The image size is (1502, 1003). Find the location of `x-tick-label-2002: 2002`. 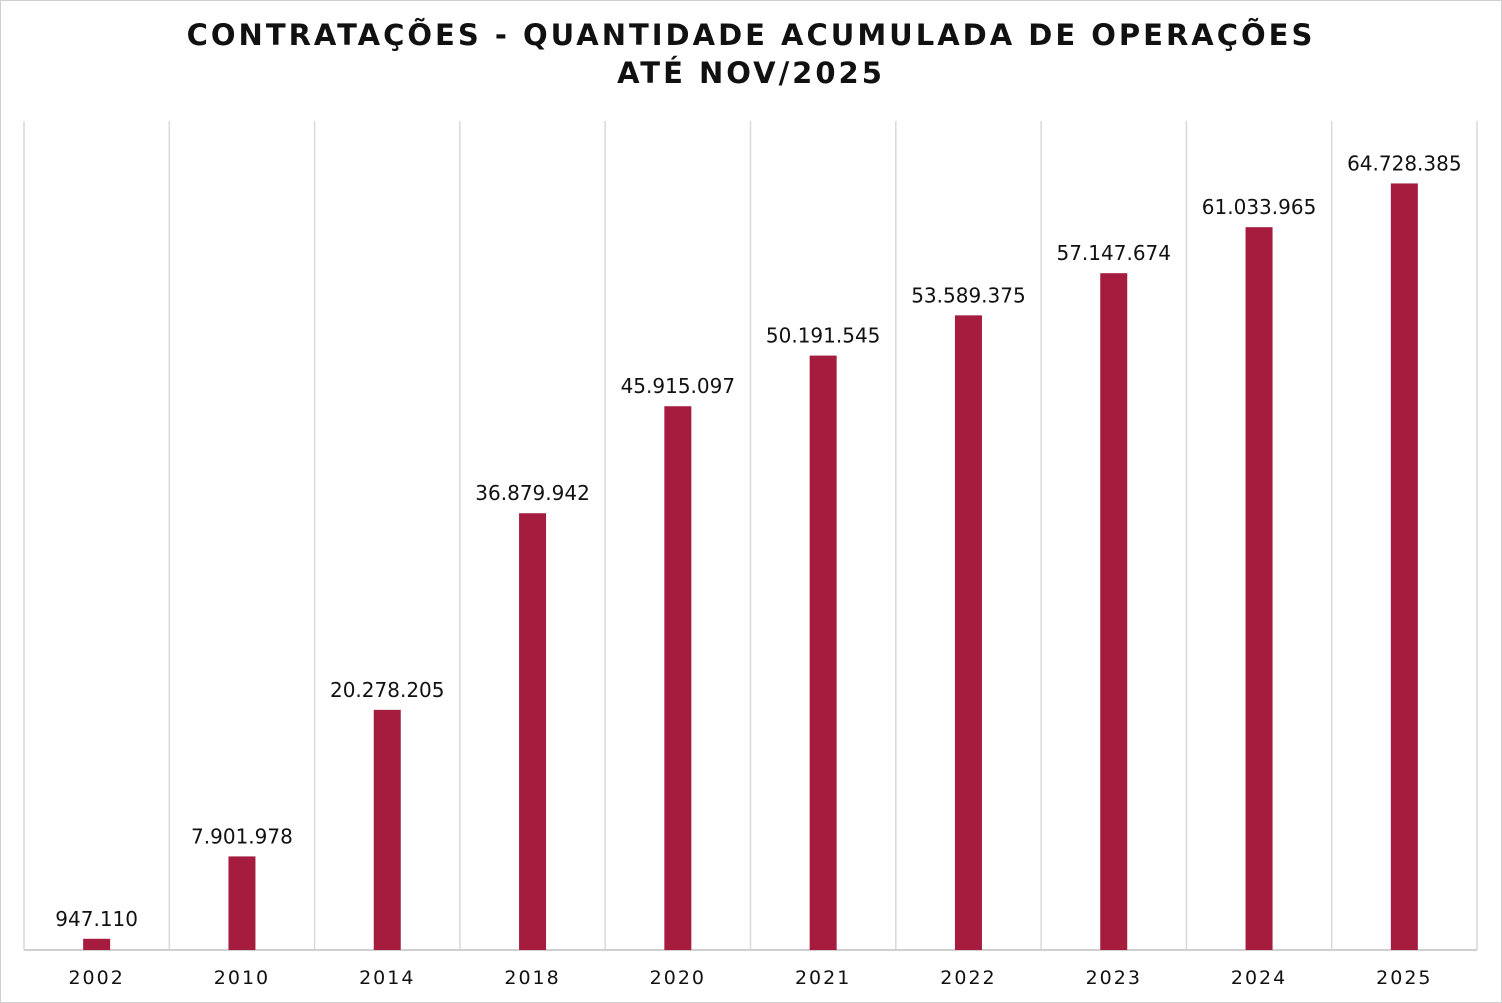

x-tick-label-2002: 2002 is located at coordinates (96, 978).